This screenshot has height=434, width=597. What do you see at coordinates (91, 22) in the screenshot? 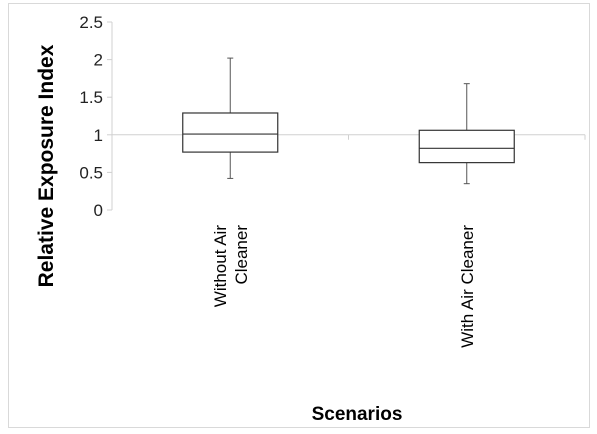
I see `y-tick-label: 2.5` at bounding box center [91, 22].